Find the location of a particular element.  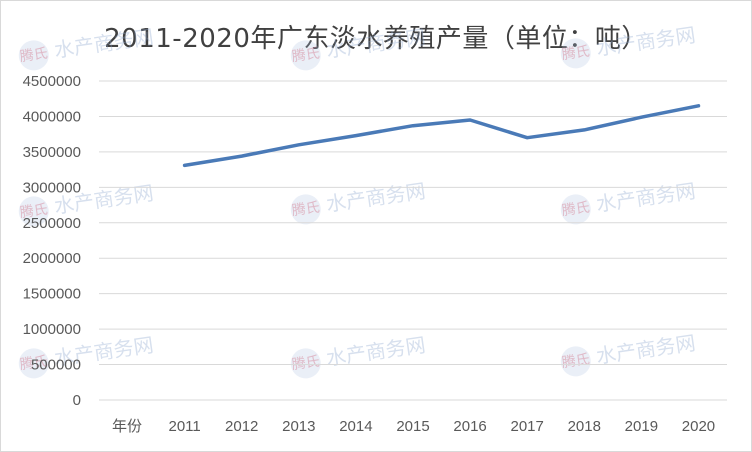

x-tick-label: 2018 is located at coordinates (584, 426).